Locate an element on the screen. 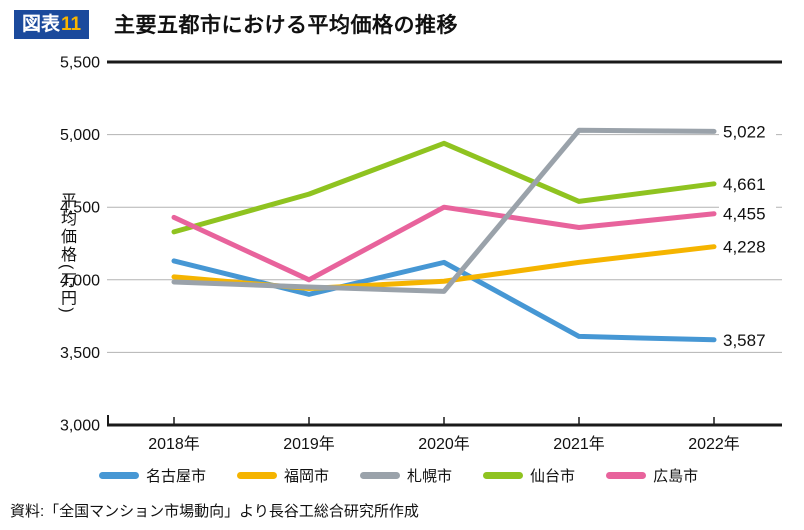 The height and width of the screenshot is (530, 804). legend-swatch-sapporo is located at coordinates (380, 475).